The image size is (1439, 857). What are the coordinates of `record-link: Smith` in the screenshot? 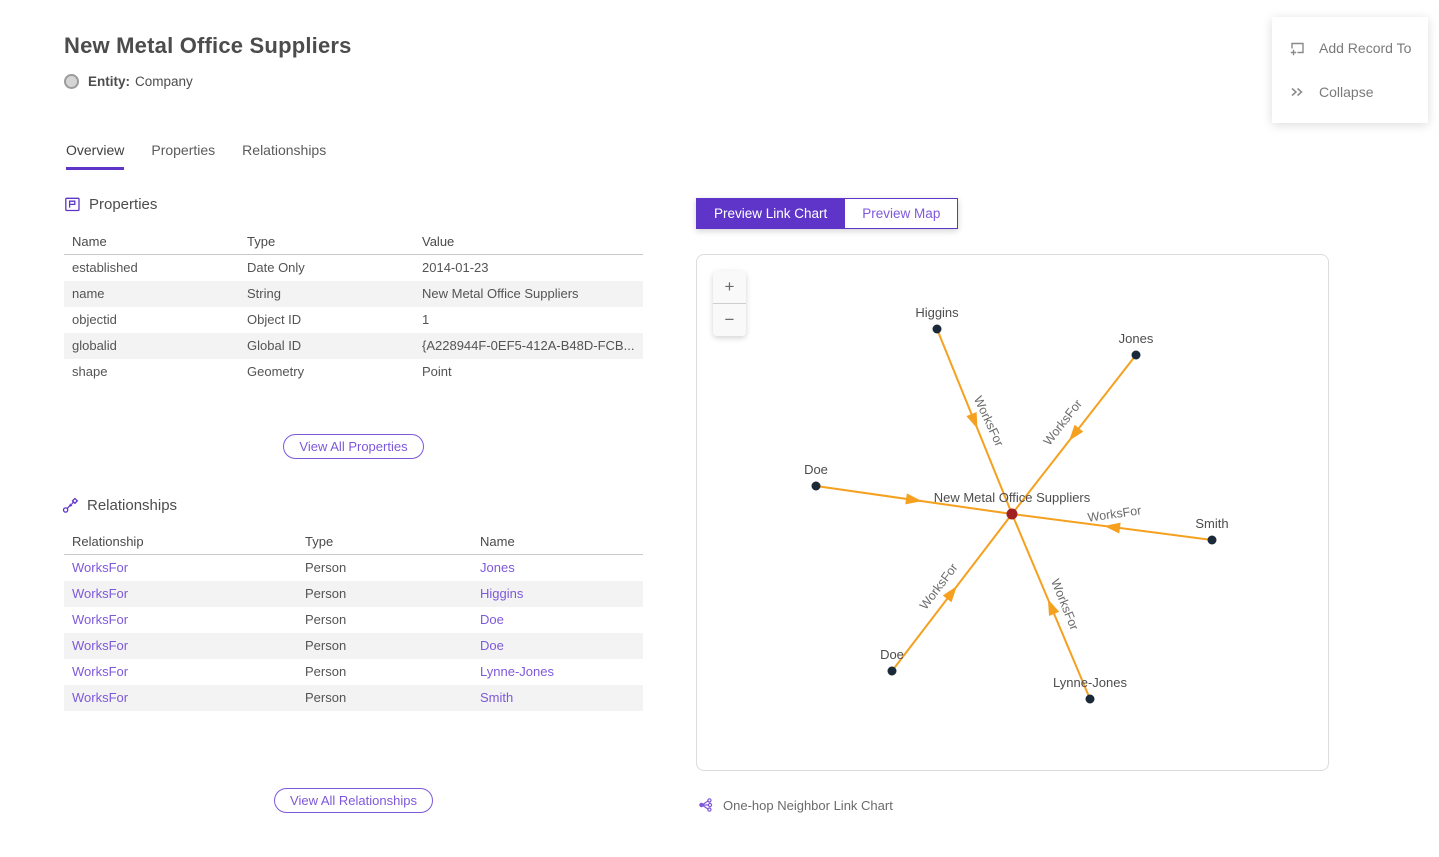 It's located at (497, 697).